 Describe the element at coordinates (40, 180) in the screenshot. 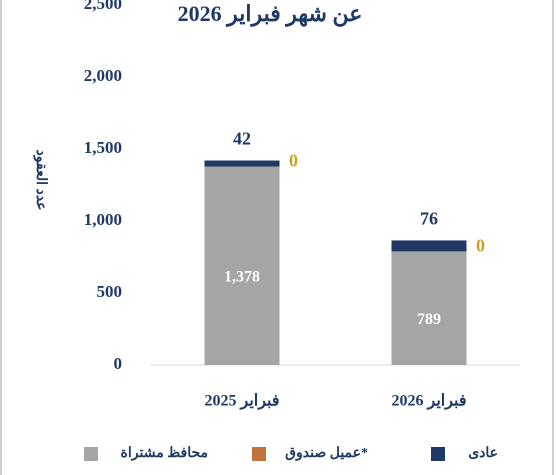

I see `y-axis-label: عدد العقود` at that location.